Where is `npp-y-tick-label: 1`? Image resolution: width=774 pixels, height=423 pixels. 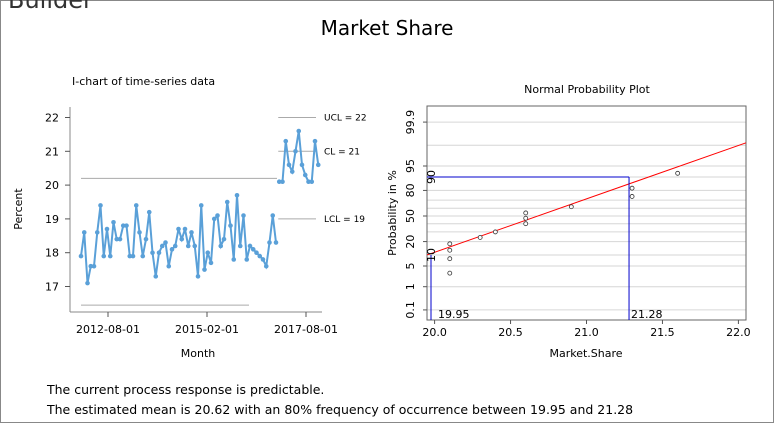
npp-y-tick-label: 1 is located at coordinates (410, 286).